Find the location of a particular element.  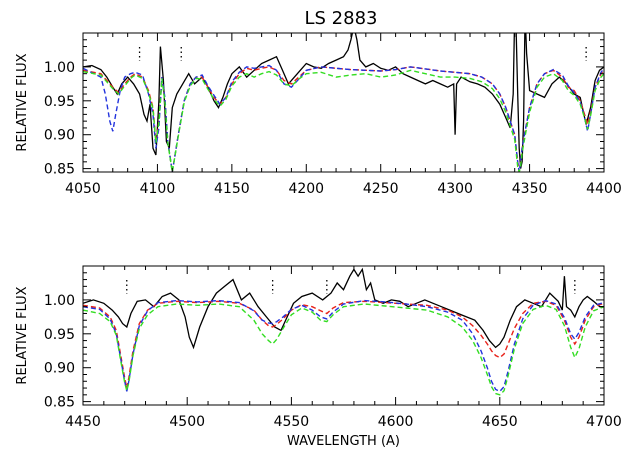

x-tick-label: 4050 is located at coordinates (83, 189).